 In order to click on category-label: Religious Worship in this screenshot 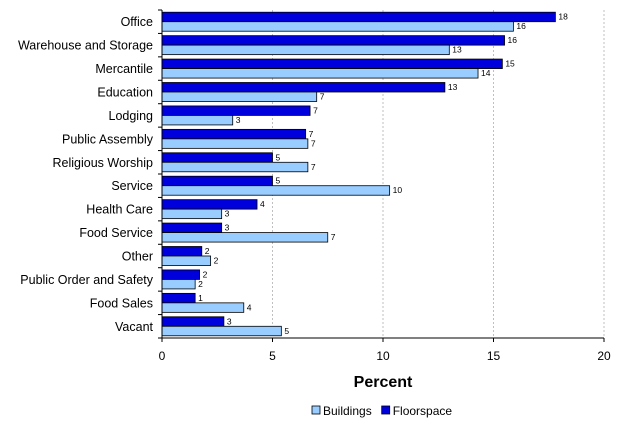, I will do `click(102, 163)`.